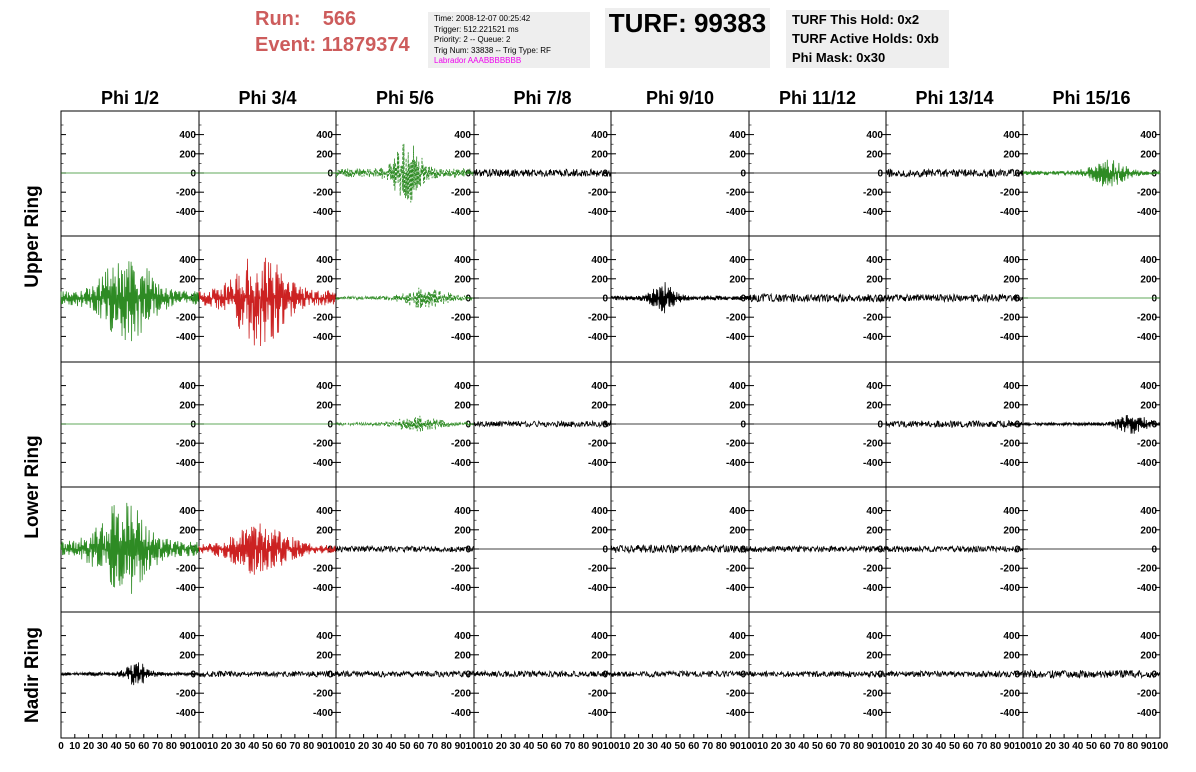 Image resolution: width=1196 pixels, height=772 pixels. Describe the element at coordinates (278, 19) in the screenshot. I see `run-label: Run:` at that location.